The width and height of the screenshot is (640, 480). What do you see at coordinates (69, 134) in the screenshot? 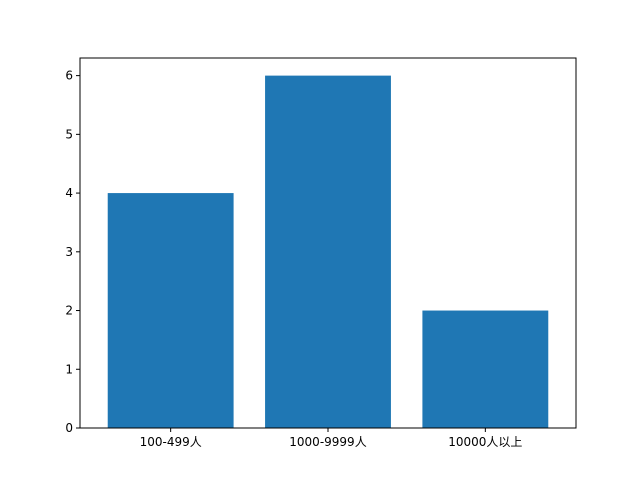
I see `y-tick-label: 5` at bounding box center [69, 134].